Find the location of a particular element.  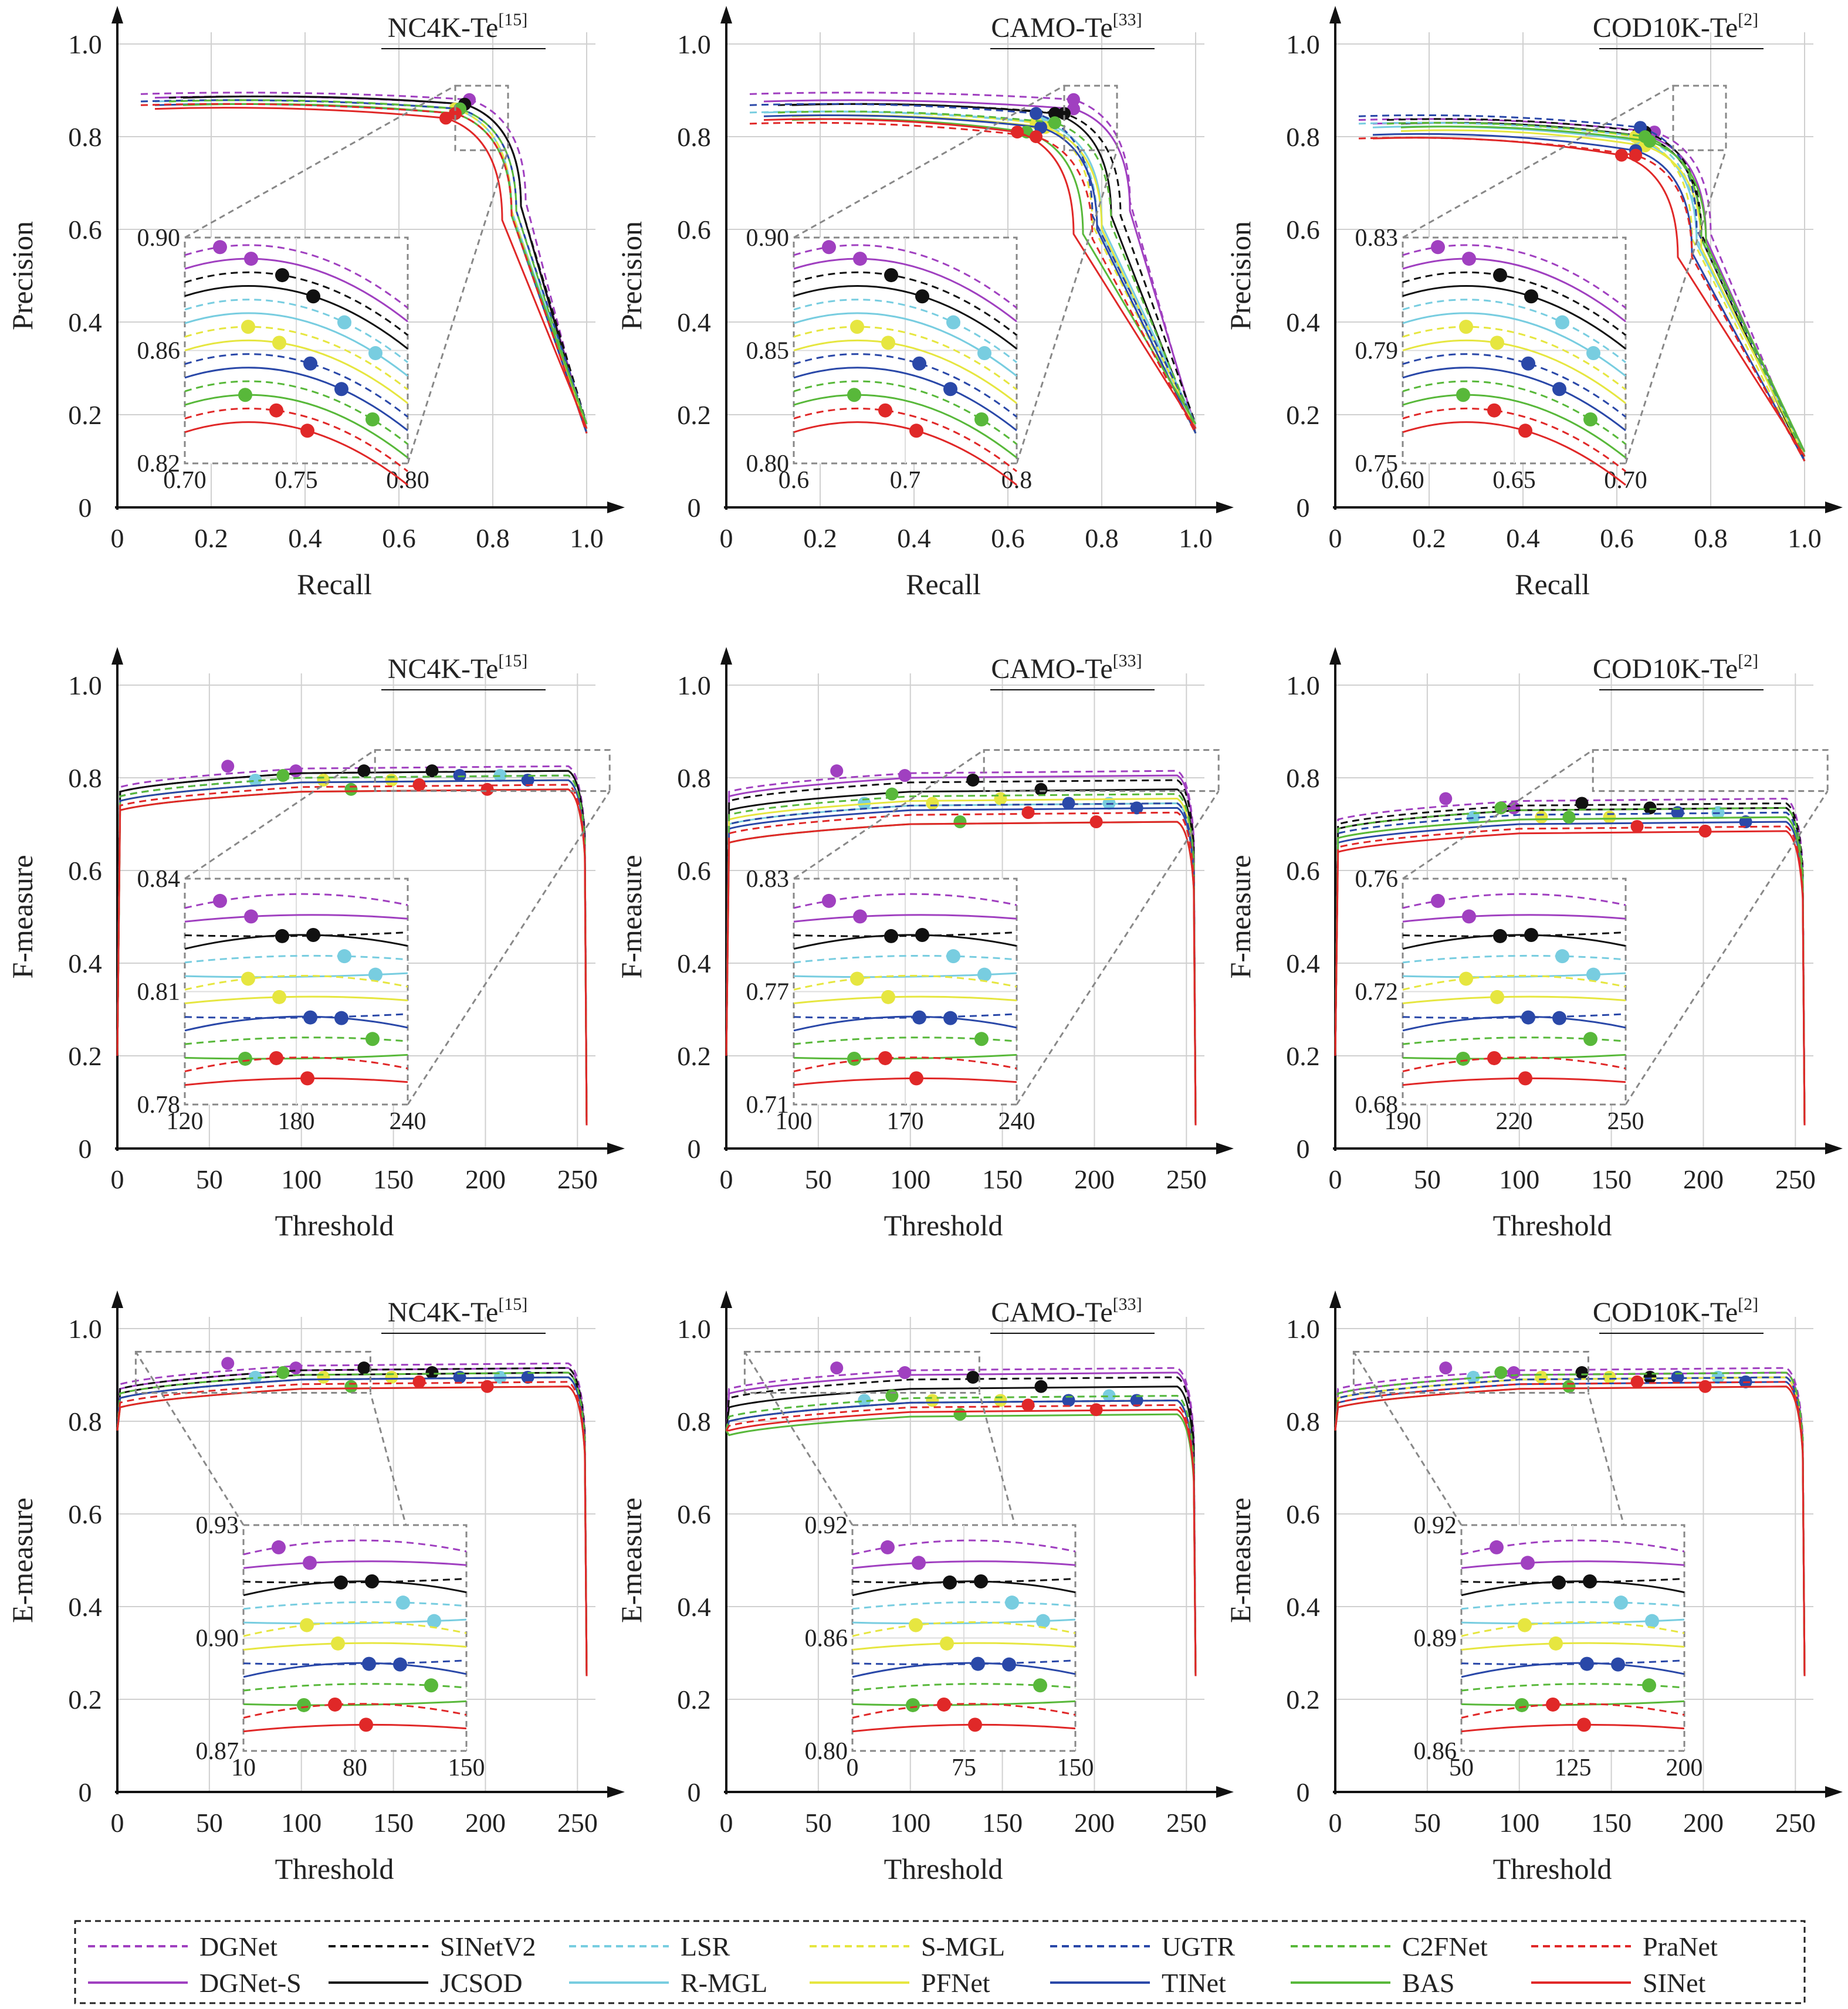

x-axis-label: Threshold is located at coordinates (944, 1225).